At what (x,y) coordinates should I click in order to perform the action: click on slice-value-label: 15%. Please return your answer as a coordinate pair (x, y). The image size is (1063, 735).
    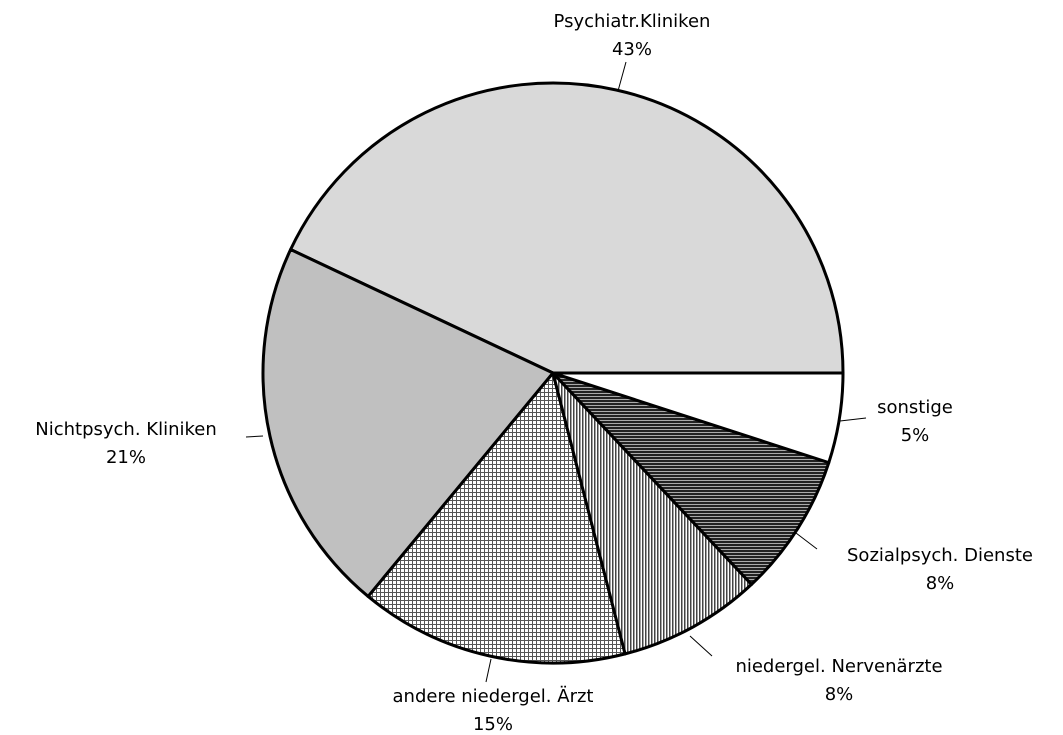
    Looking at the image, I should click on (493, 724).